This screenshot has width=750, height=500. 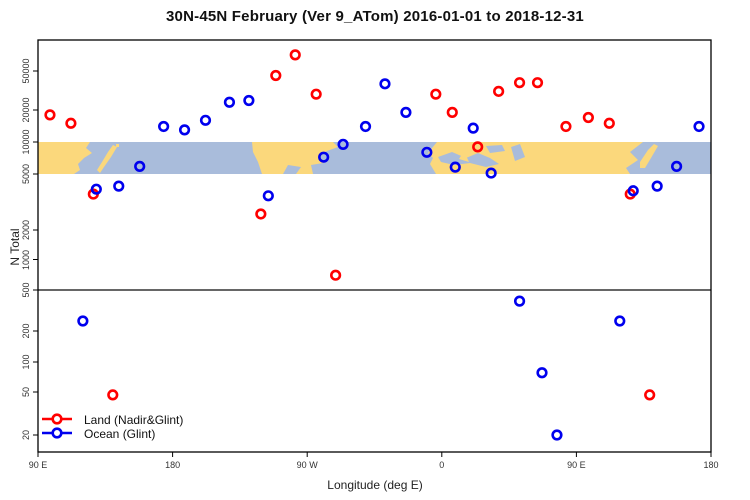 What do you see at coordinates (26, 110) in the screenshot?
I see `y-tick-label: 20000` at bounding box center [26, 110].